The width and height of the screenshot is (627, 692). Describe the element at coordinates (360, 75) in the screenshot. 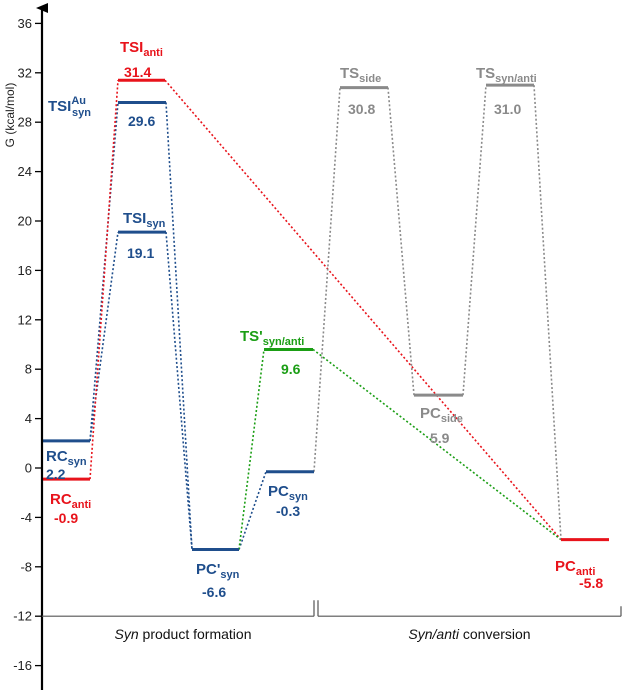

I see `state-label-TSside: TSside` at that location.